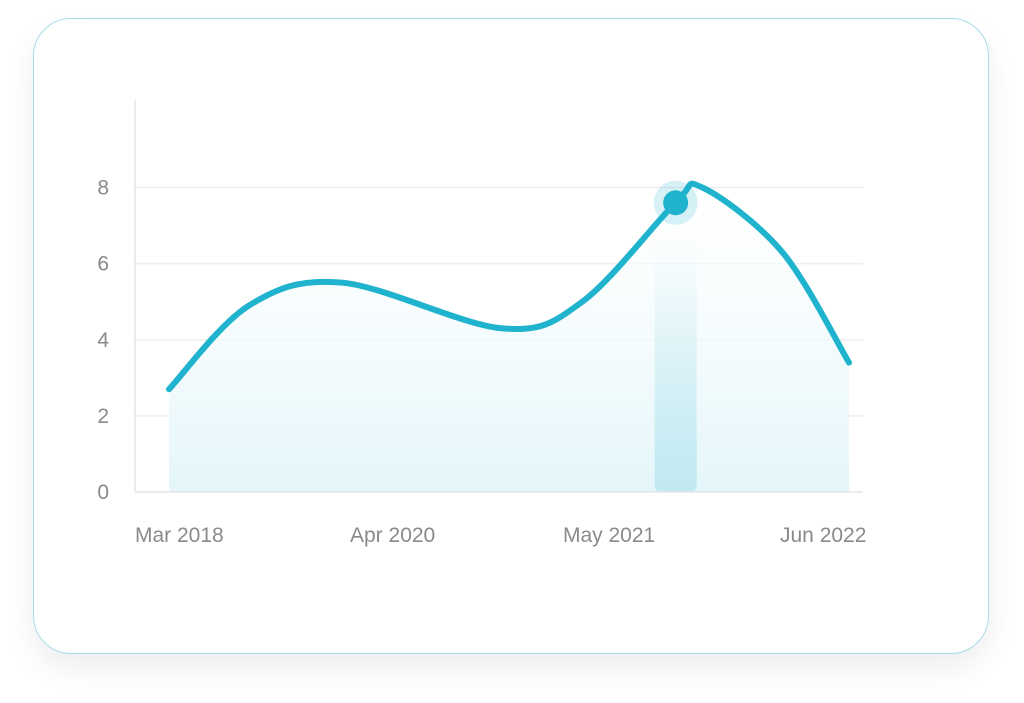  I want to click on y-tick-label: 6, so click(103, 264).